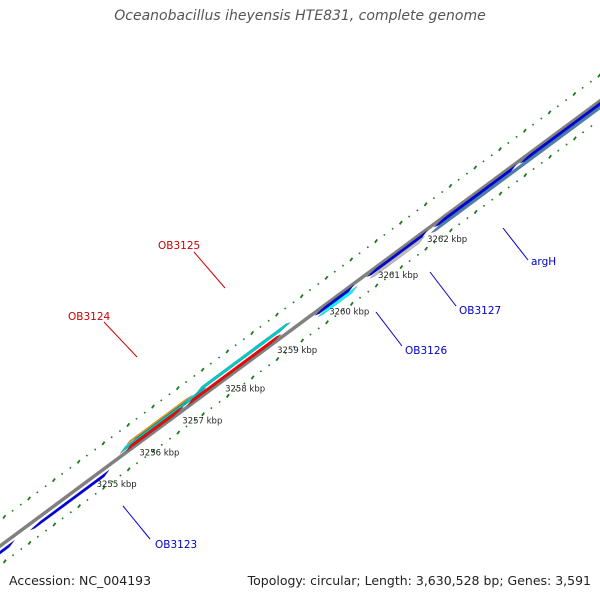  I want to click on gene-ob3122, so click(7, 552).